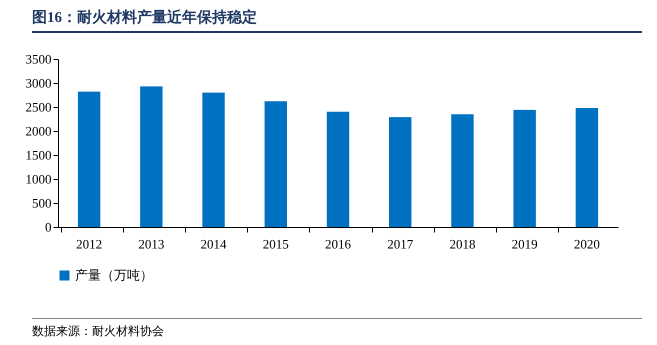  Describe the element at coordinates (39, 155) in the screenshot. I see `y-tick-label: 1500` at that location.